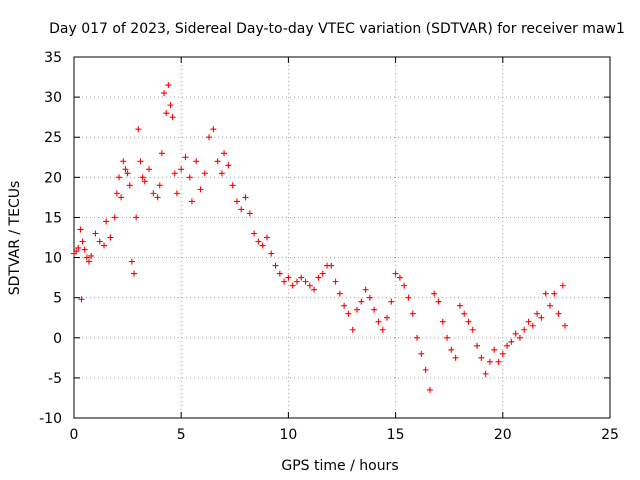 Image resolution: width=640 pixels, height=480 pixels. I want to click on y-tick-label: 5, so click(57, 299).